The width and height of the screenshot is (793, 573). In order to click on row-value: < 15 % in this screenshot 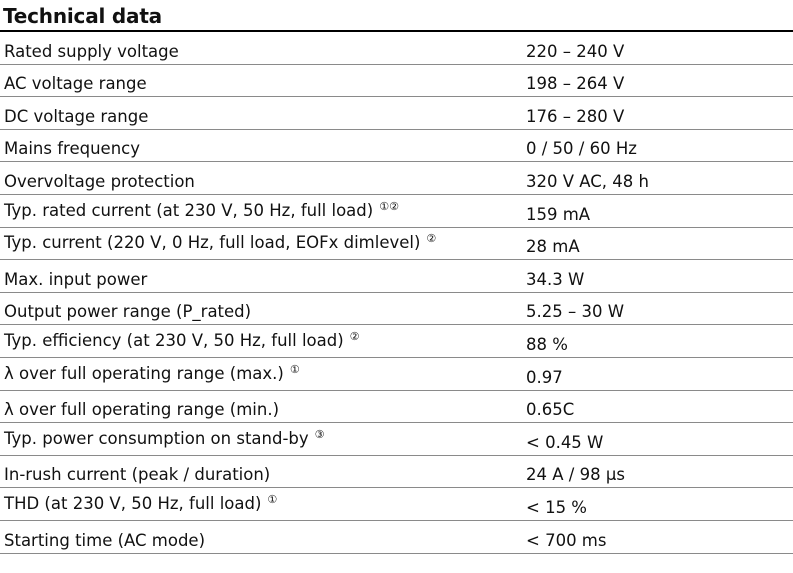, I will do `click(556, 507)`.